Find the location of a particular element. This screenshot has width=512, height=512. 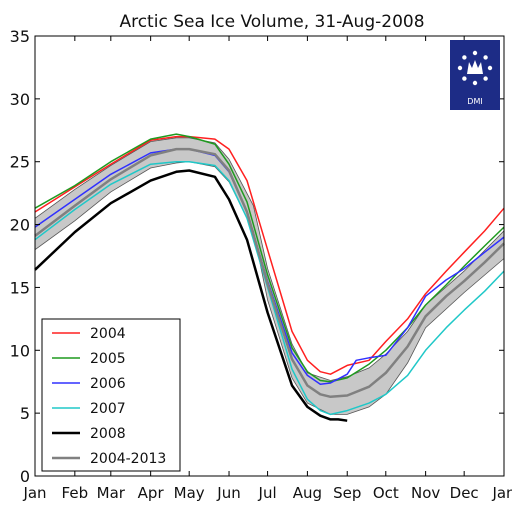

y-tick-label: 25 is located at coordinates (20, 162).